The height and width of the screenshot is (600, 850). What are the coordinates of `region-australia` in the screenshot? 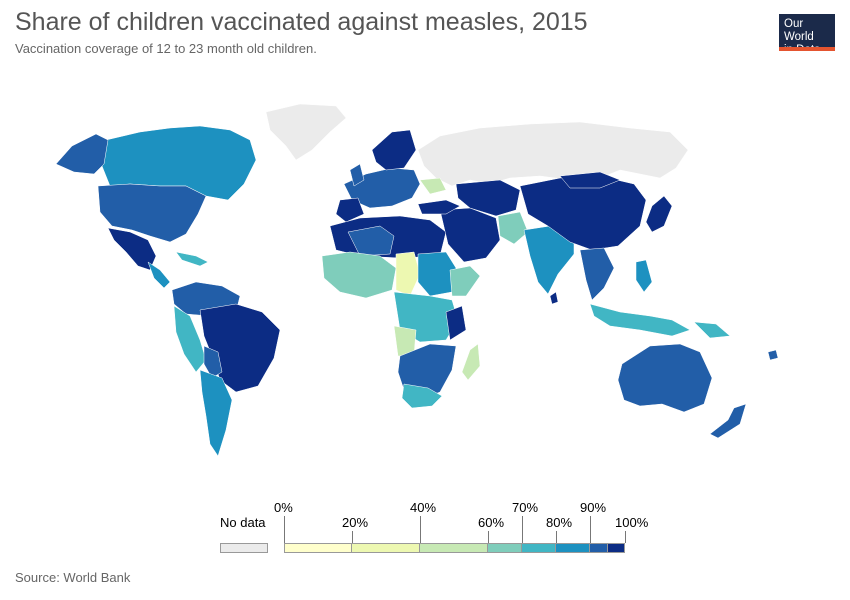 It's located at (665, 378).